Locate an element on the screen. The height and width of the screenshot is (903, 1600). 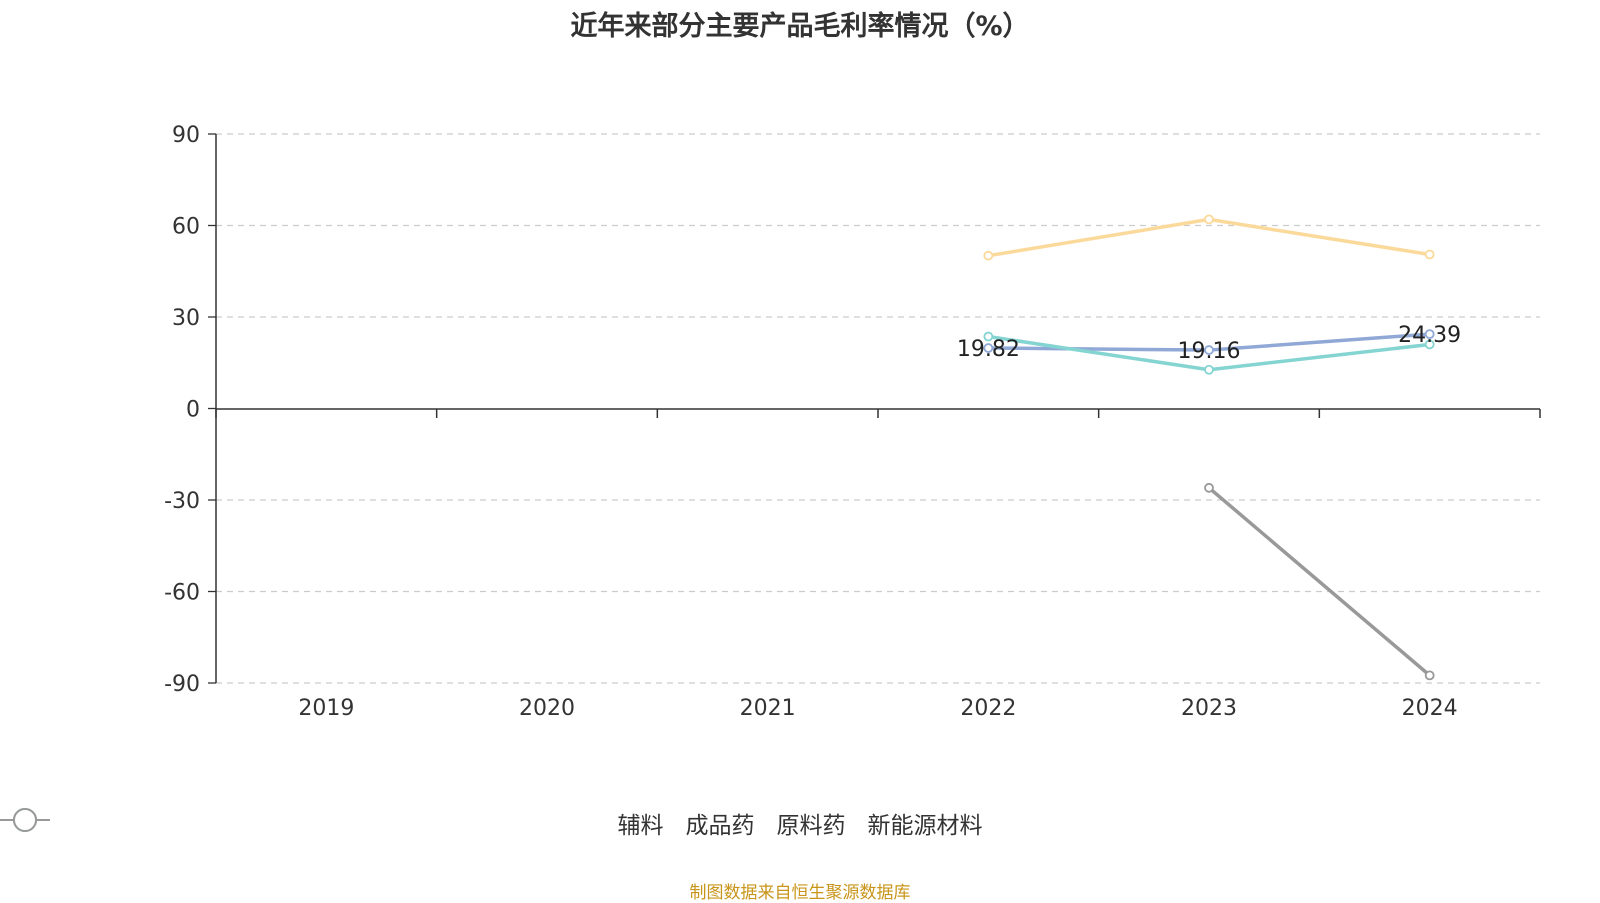
legend-label: 辅料 is located at coordinates (640, 826).